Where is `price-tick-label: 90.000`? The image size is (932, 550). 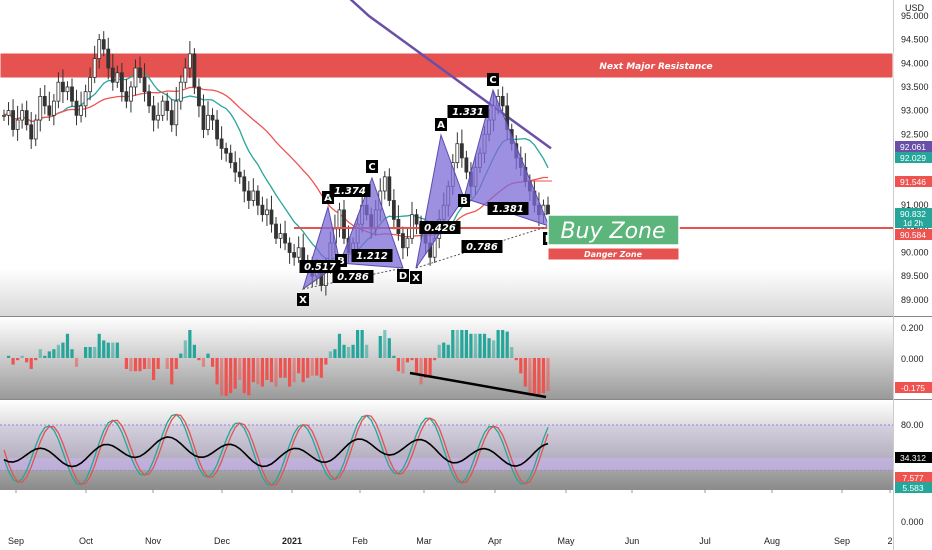 price-tick-label: 90.000 is located at coordinates (915, 253).